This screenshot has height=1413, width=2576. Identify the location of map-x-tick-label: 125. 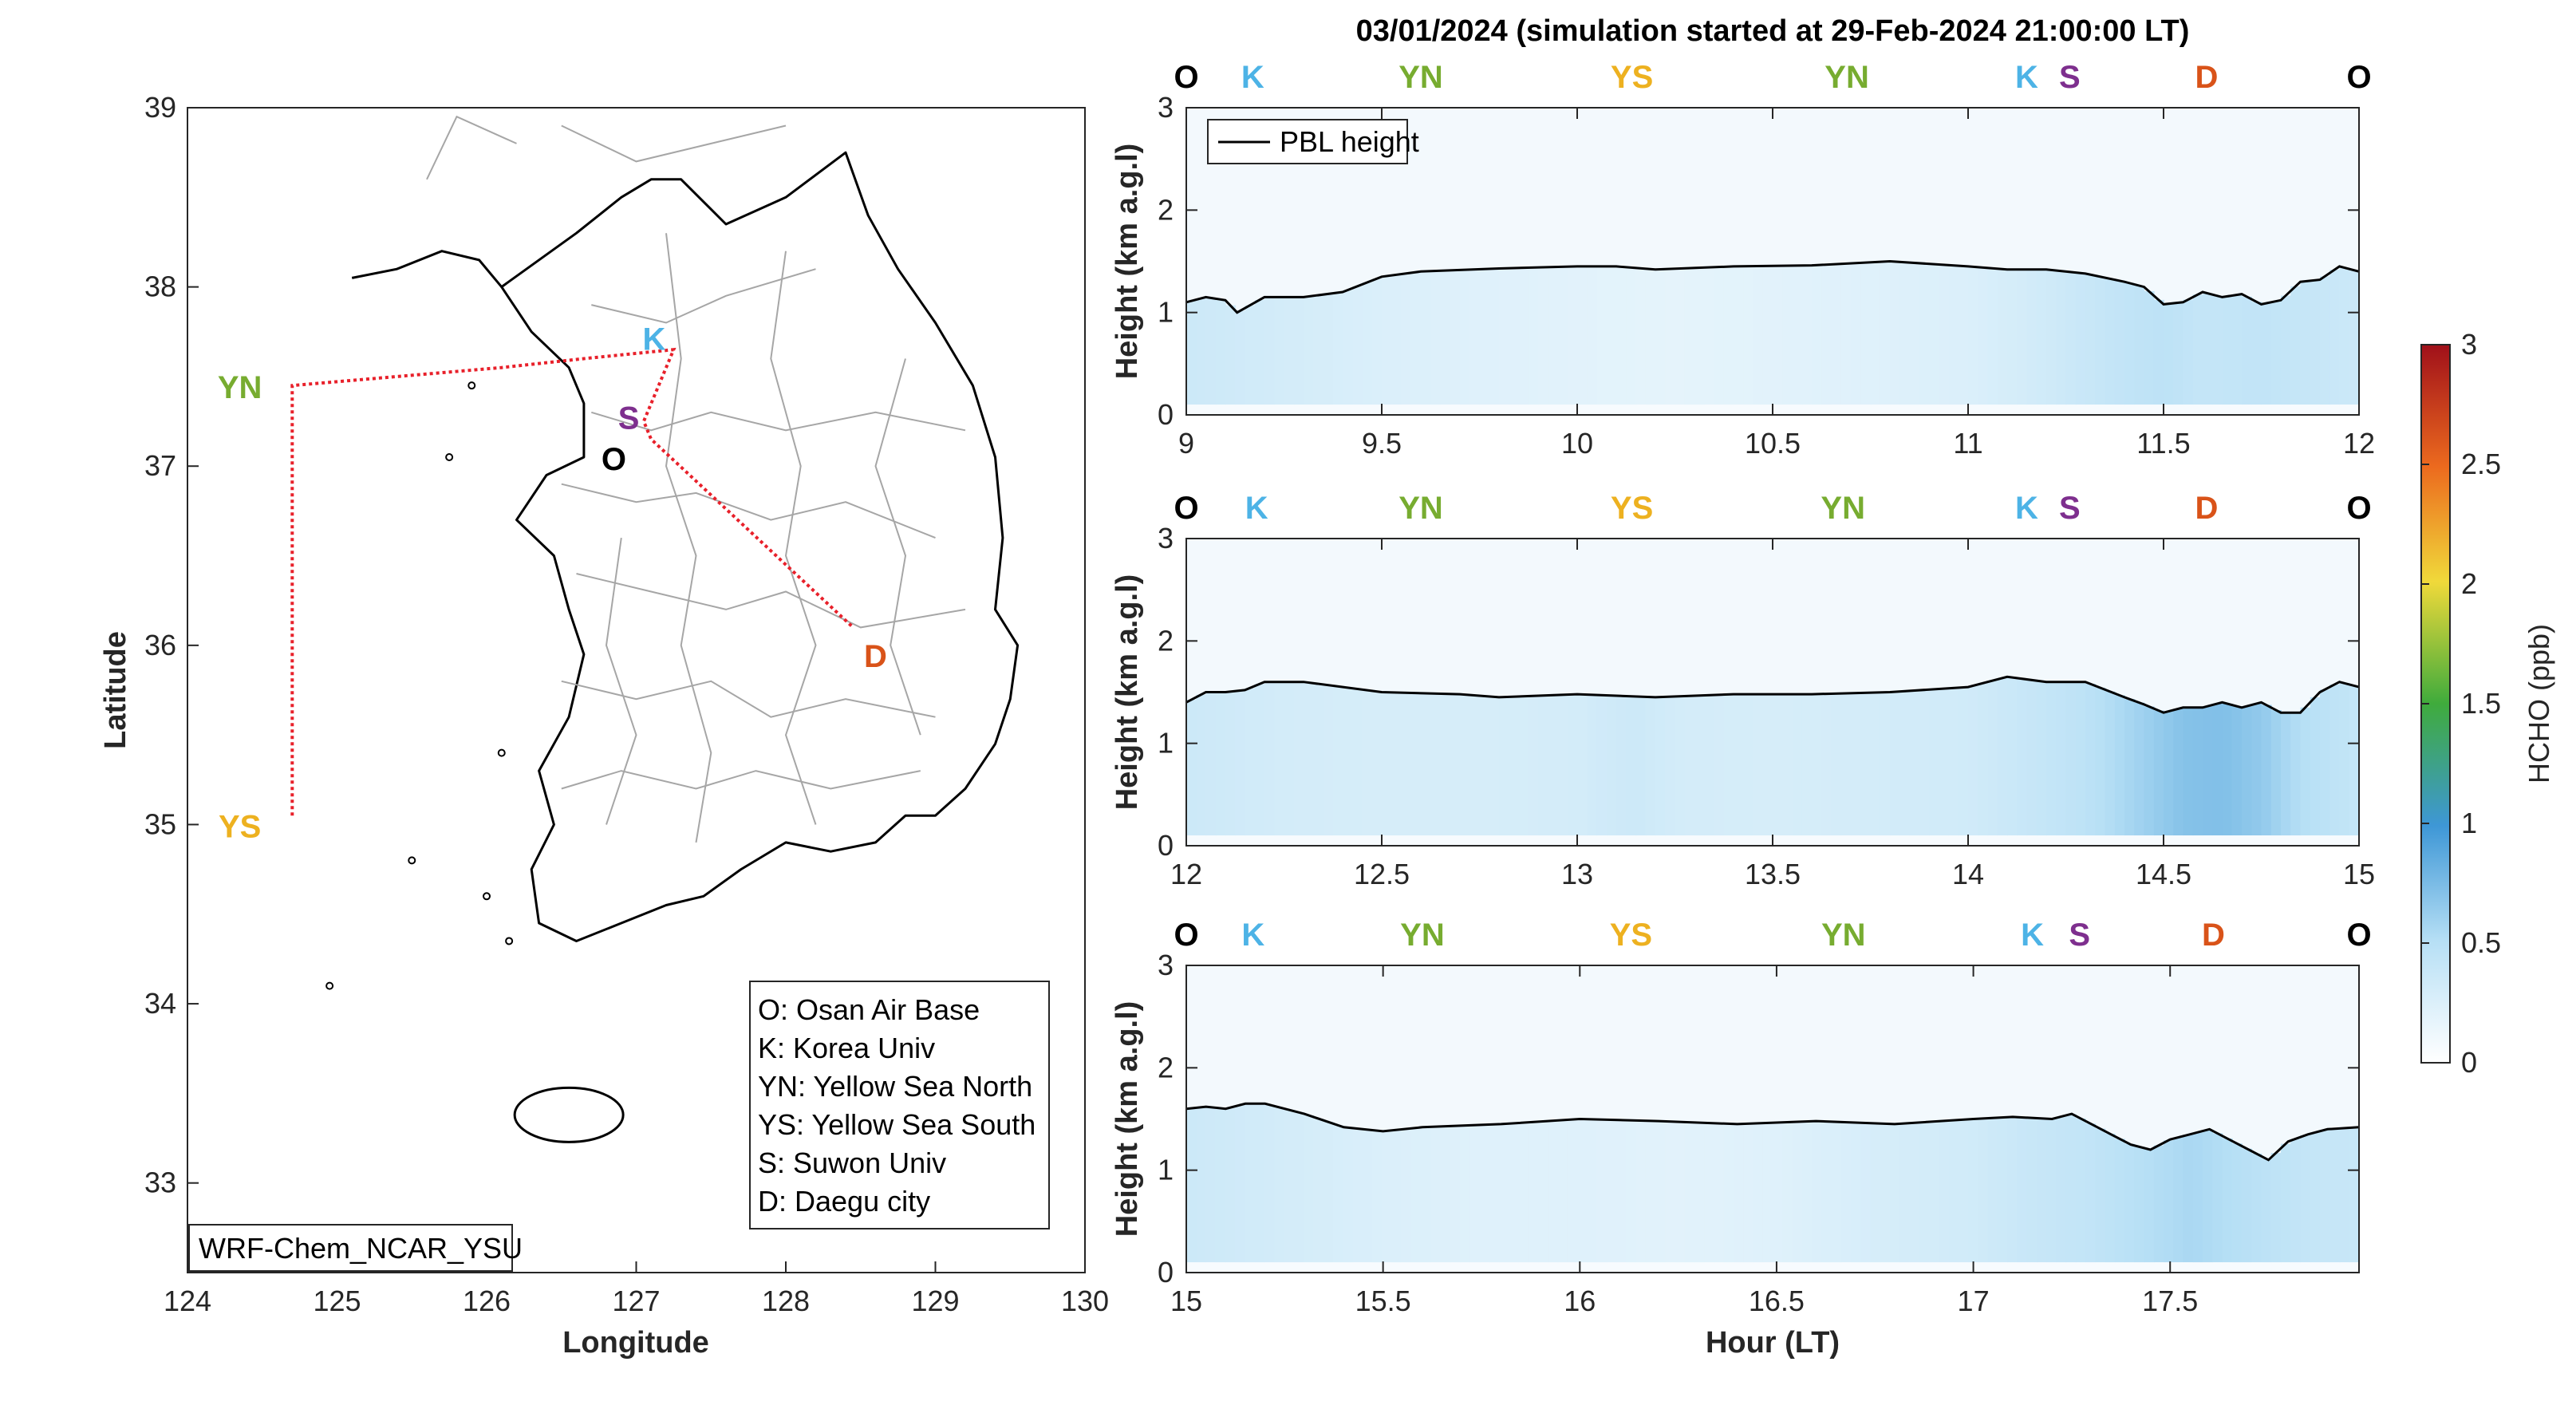
(337, 1301).